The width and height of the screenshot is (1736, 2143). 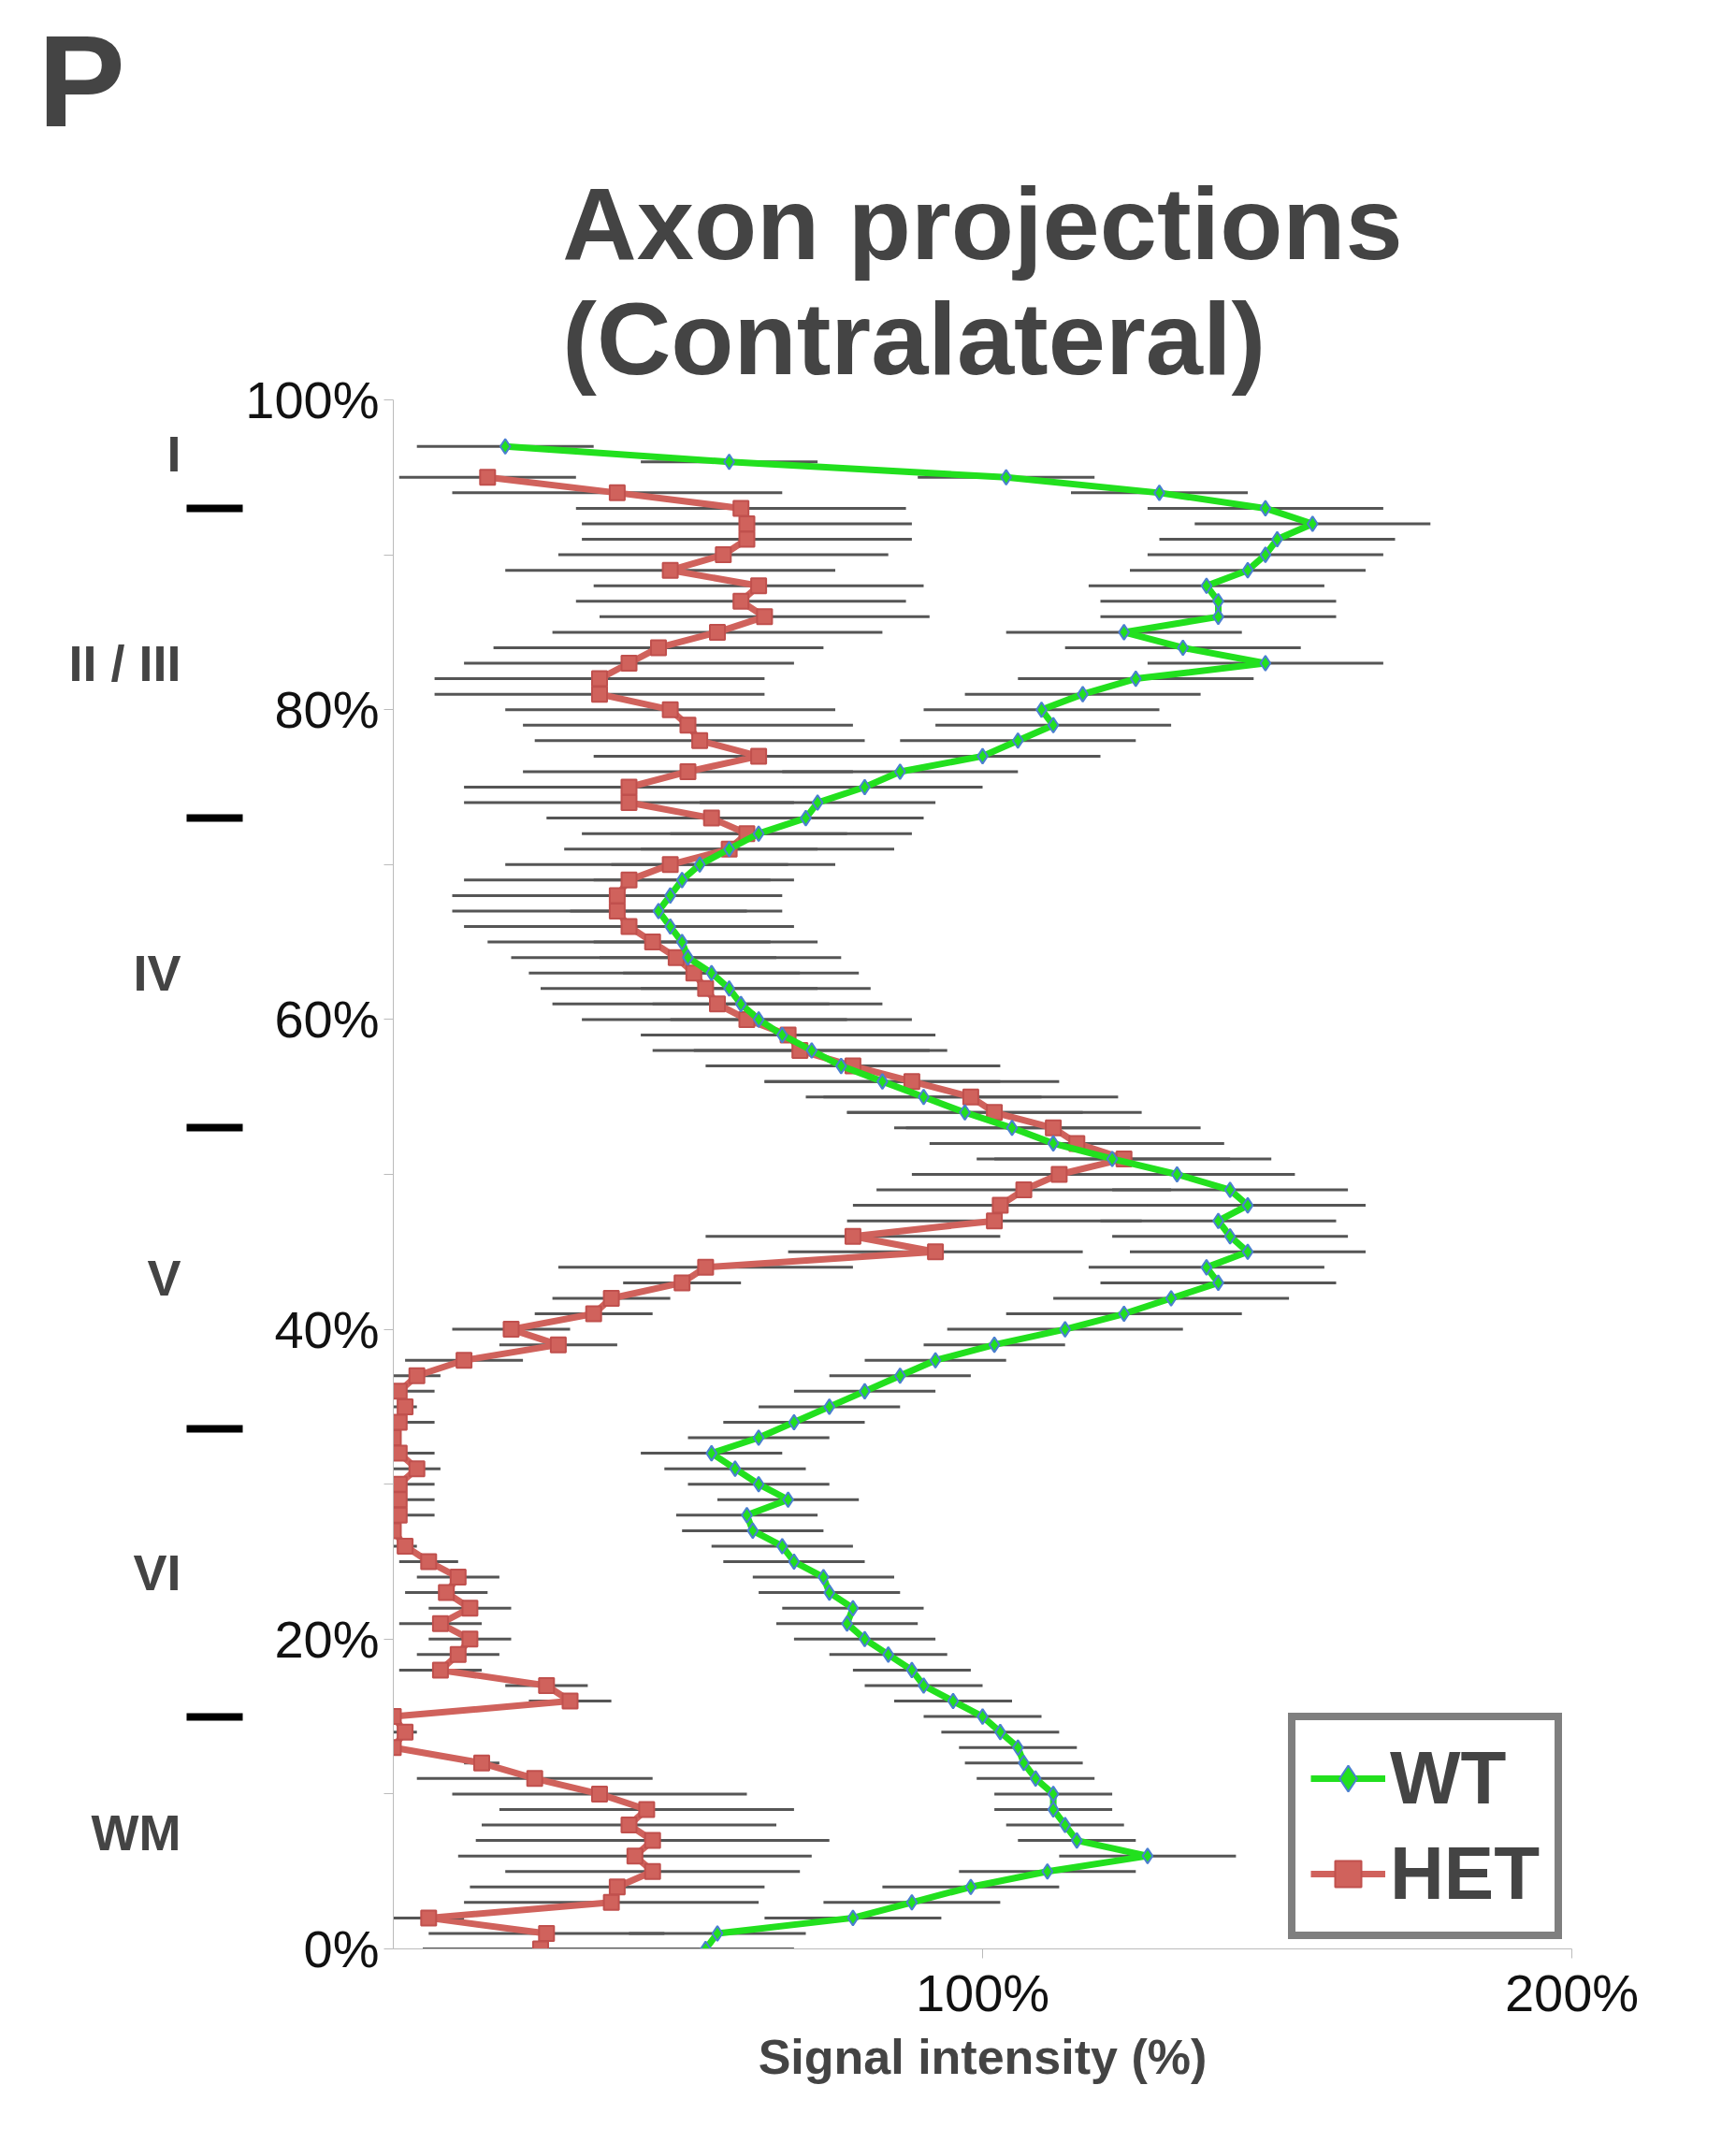 I want to click on legend-label: HET, so click(x=1465, y=1874).